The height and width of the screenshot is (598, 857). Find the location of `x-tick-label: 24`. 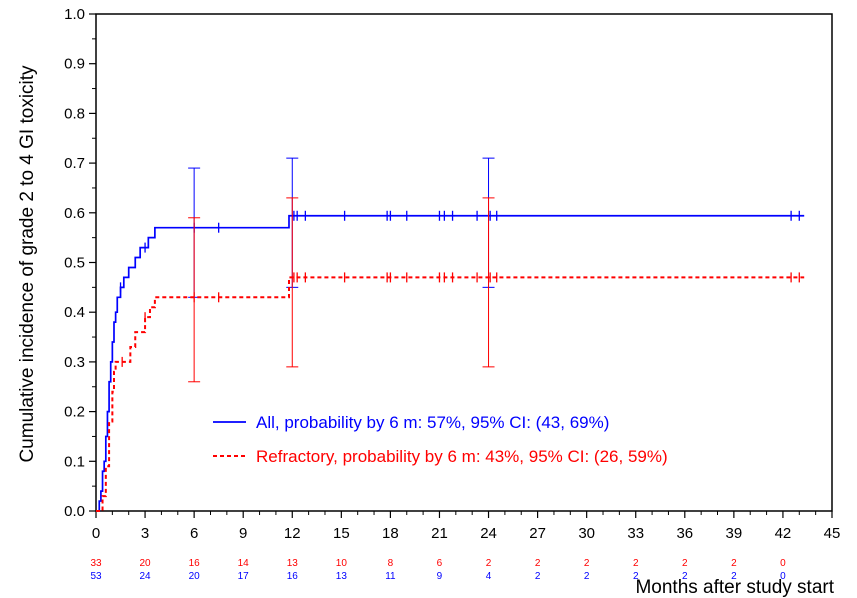

x-tick-label: 24 is located at coordinates (488, 533).